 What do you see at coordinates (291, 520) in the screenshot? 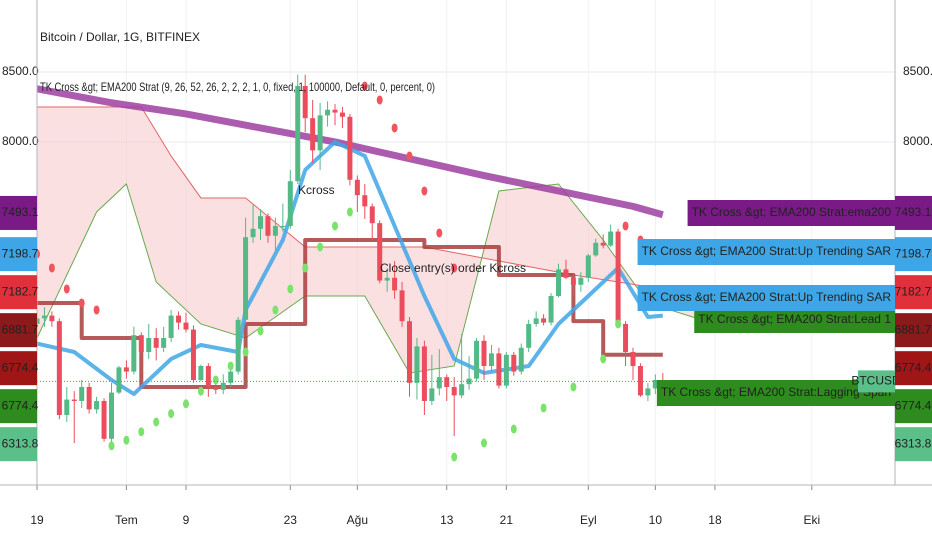
I see `x-tick-label: 23` at bounding box center [291, 520].